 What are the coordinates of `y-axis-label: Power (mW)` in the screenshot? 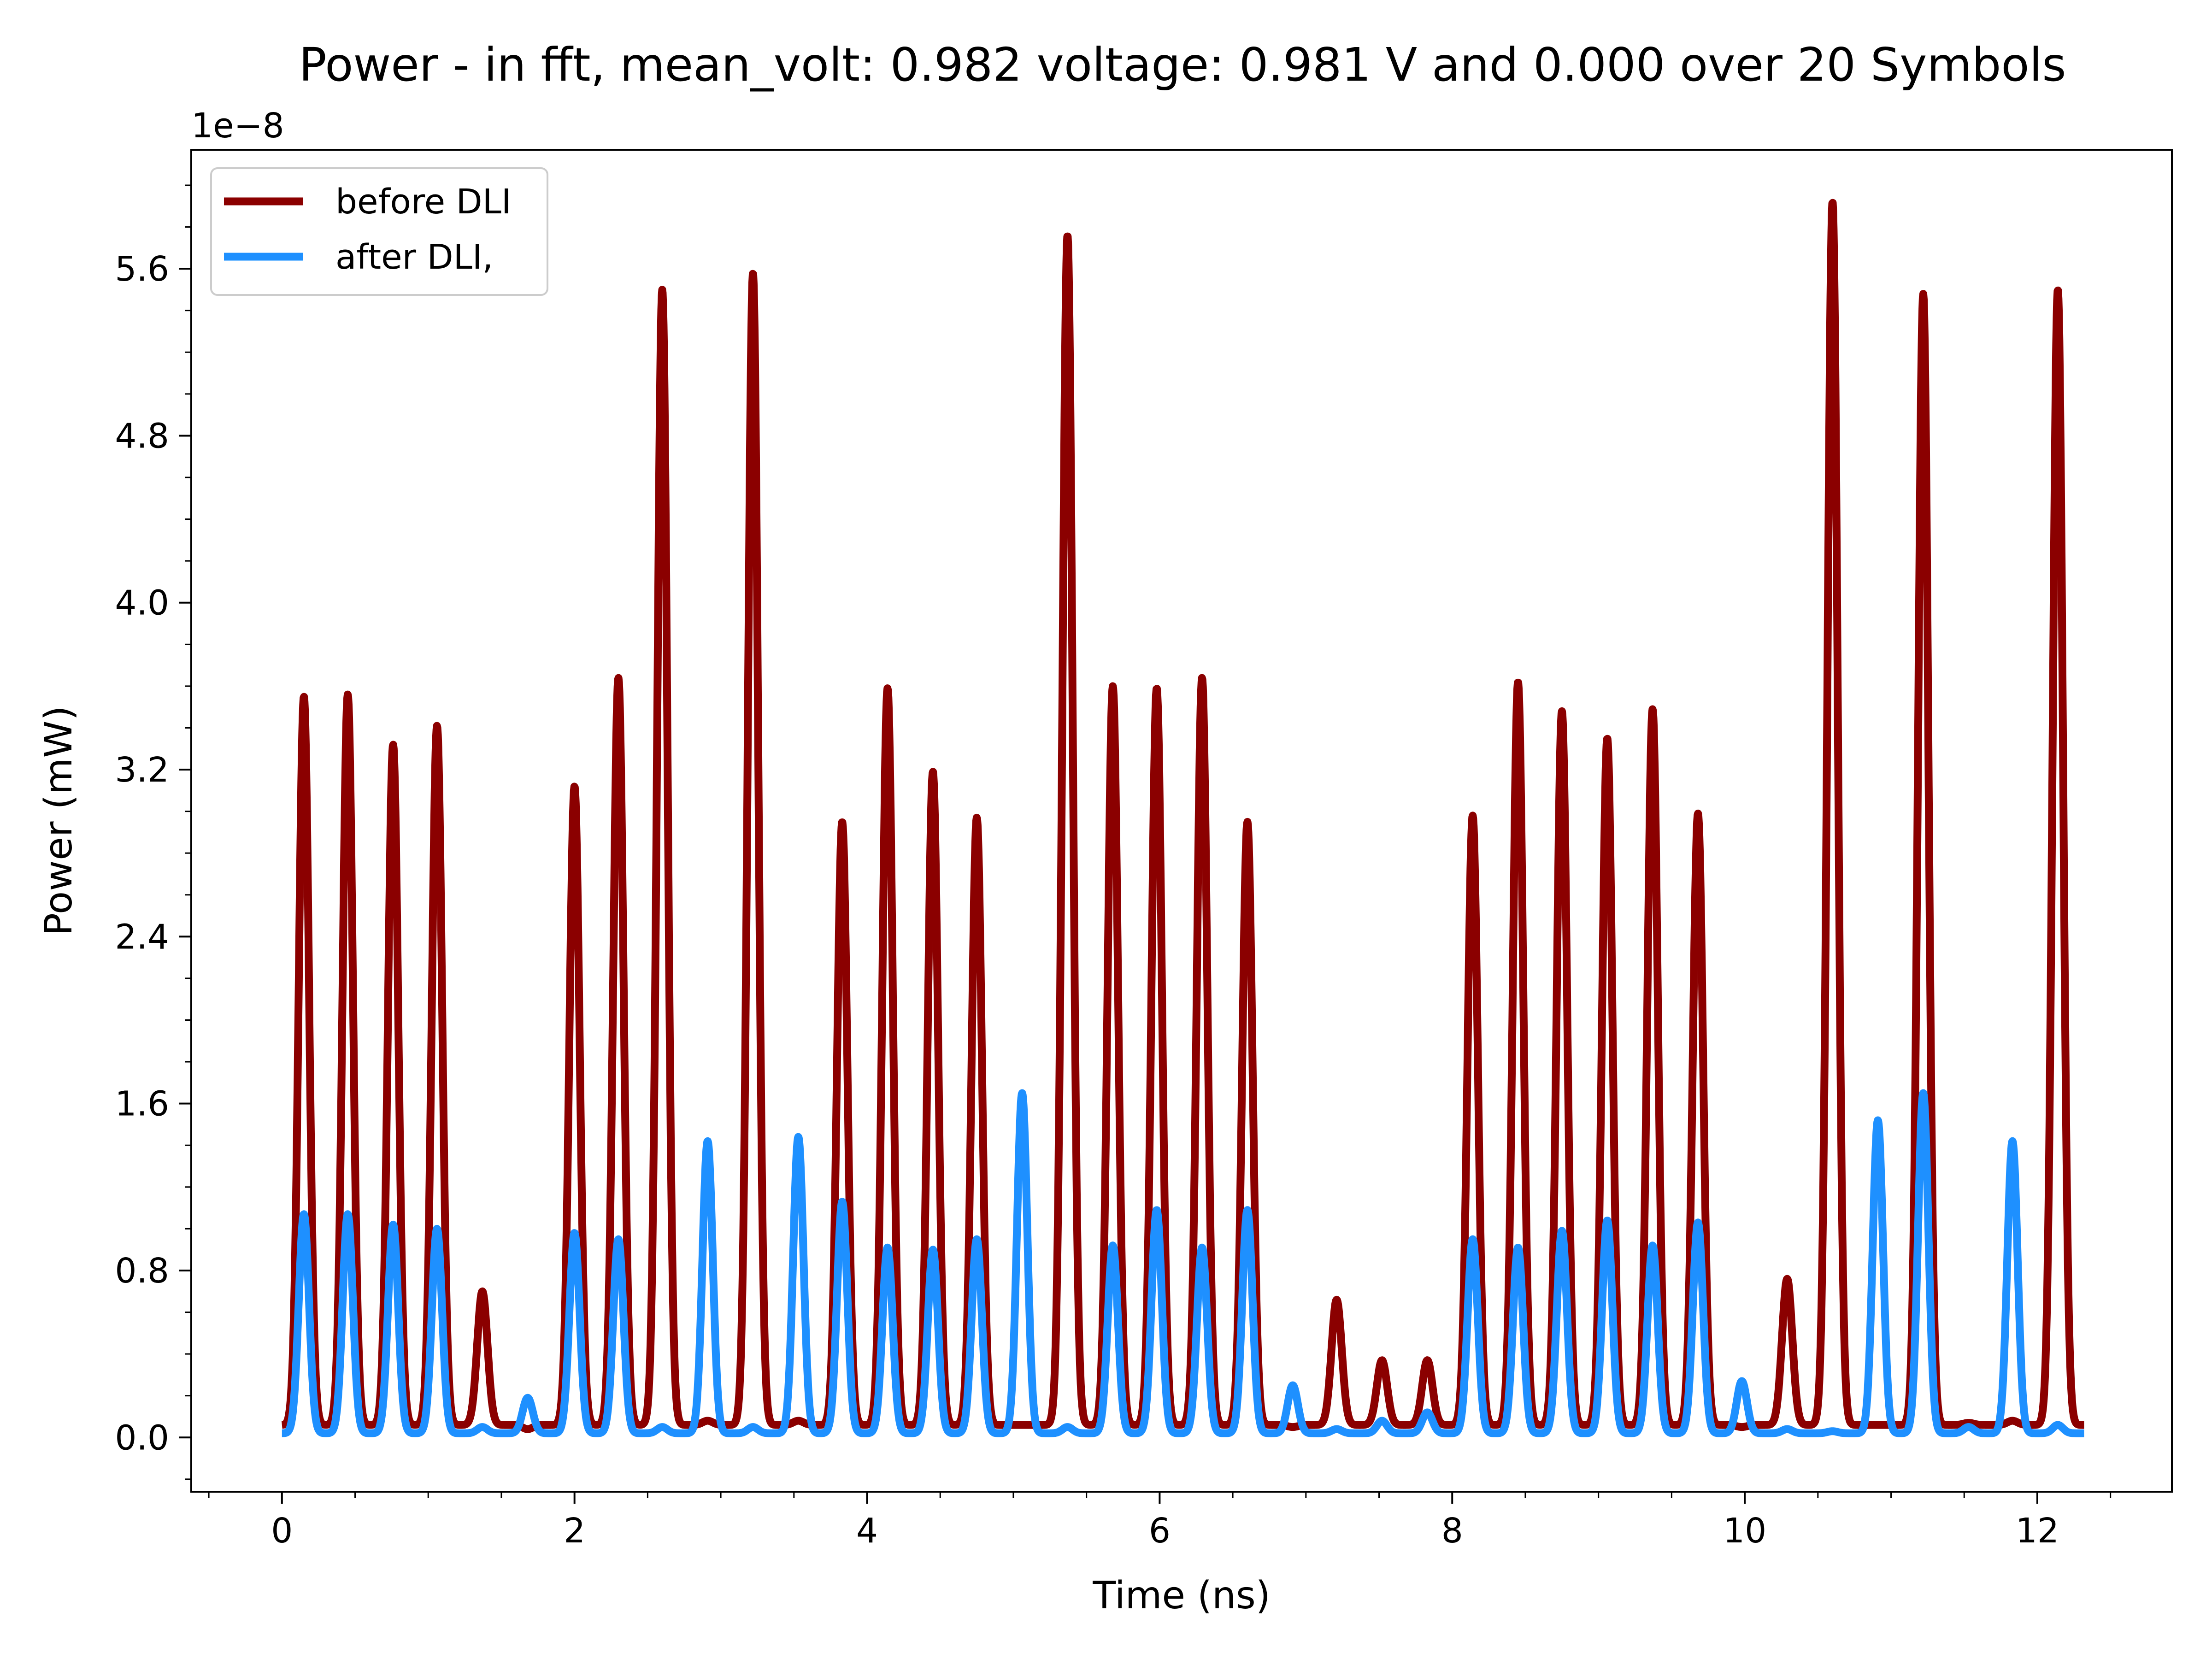 It's located at (59, 821).